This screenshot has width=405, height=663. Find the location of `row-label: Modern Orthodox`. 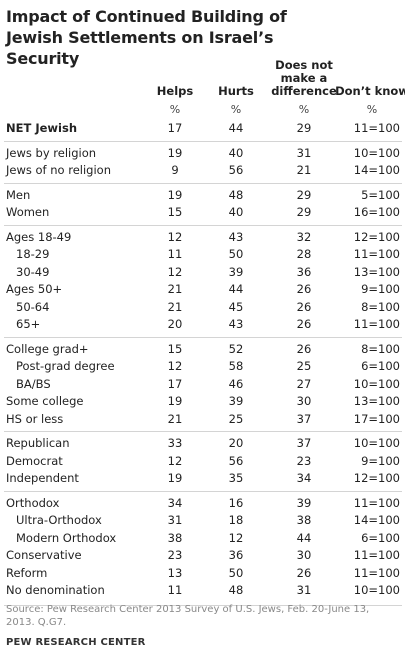

row-label: Modern Orthodox is located at coordinates (66, 537).